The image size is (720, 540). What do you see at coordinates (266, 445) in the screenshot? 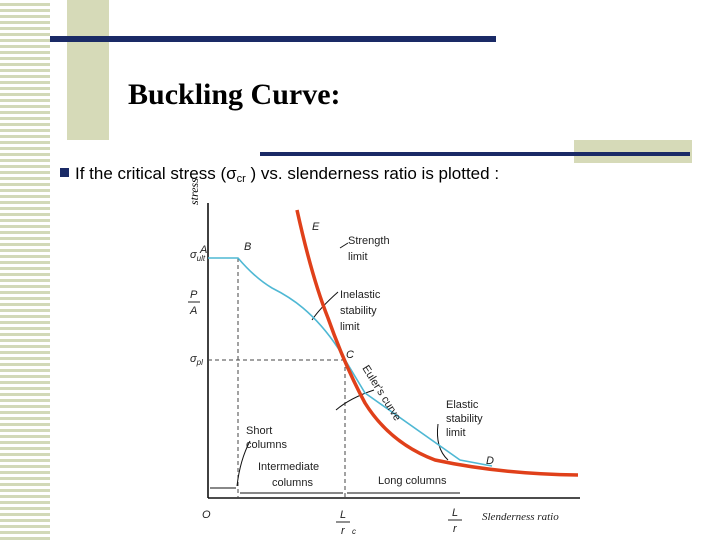
I see `short-columns-label-2: columns` at bounding box center [266, 445].